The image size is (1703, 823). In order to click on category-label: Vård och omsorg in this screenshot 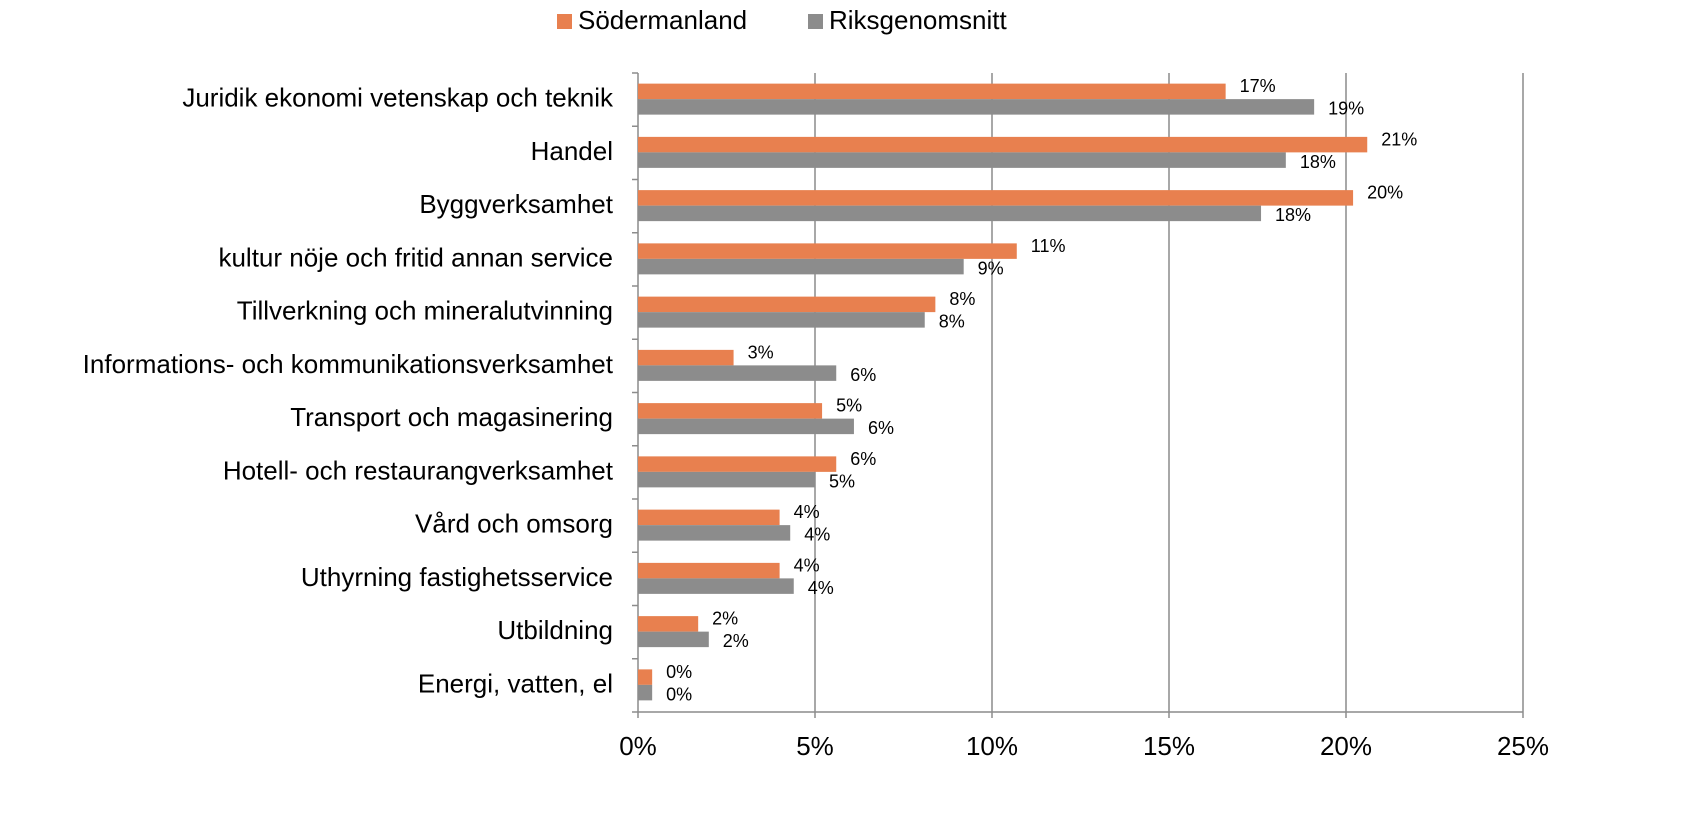, I will do `click(514, 524)`.